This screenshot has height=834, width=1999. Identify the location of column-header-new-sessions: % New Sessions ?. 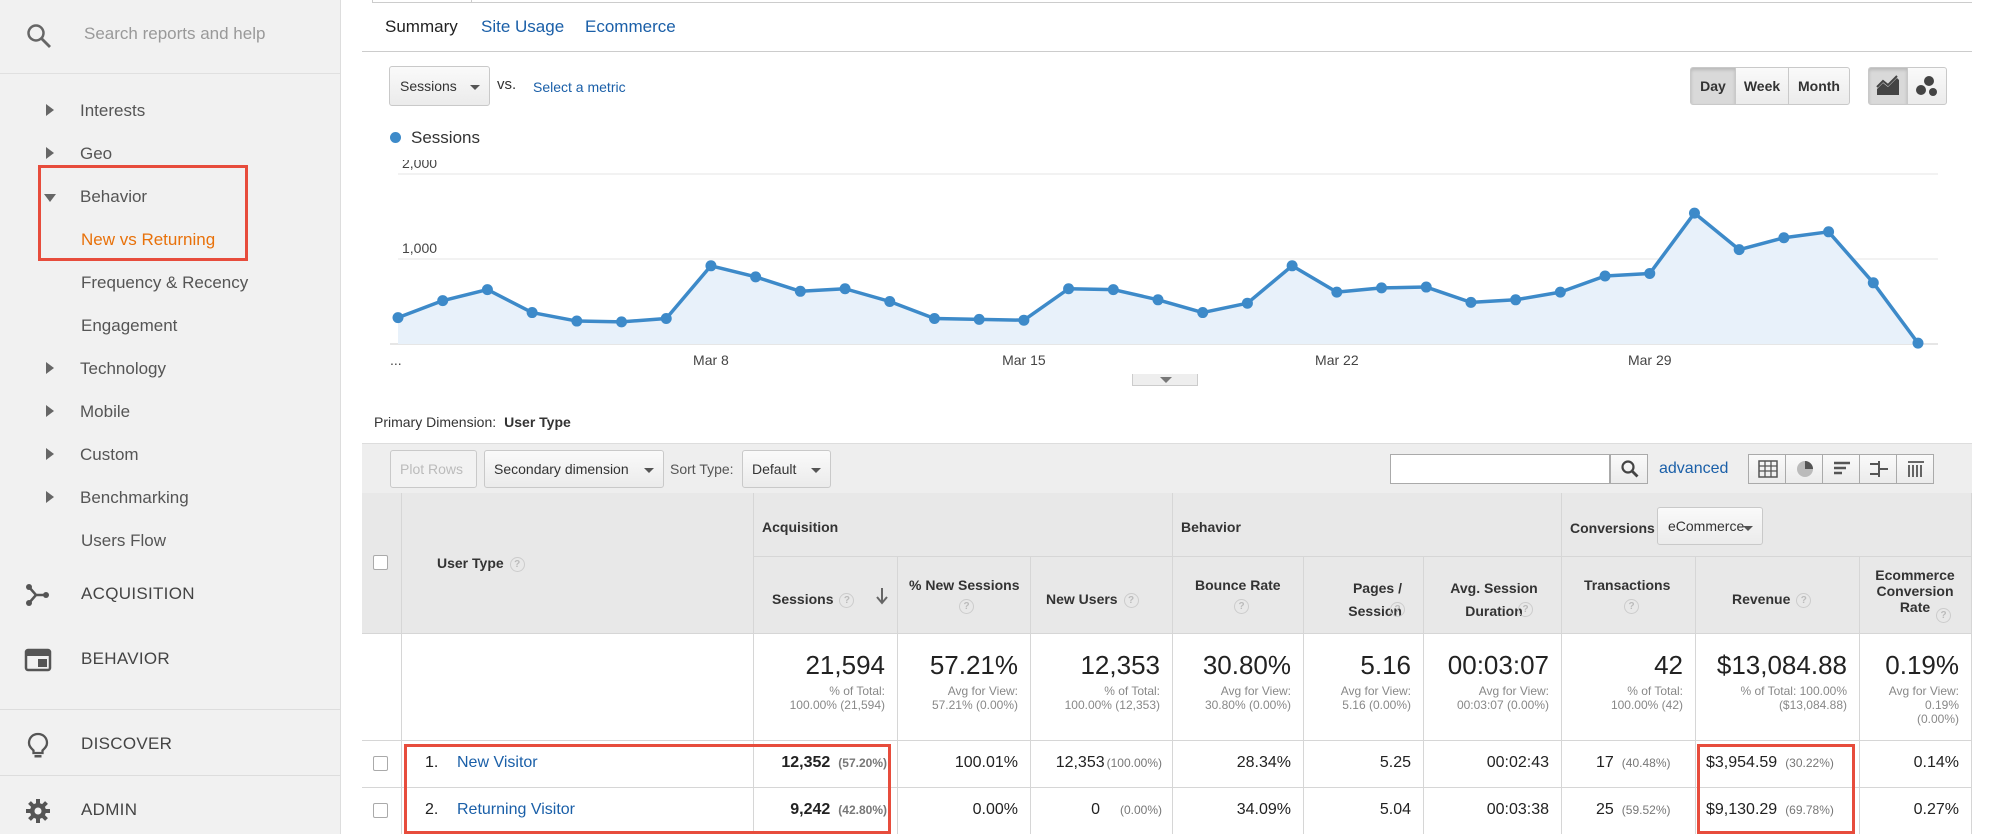
(964, 595).